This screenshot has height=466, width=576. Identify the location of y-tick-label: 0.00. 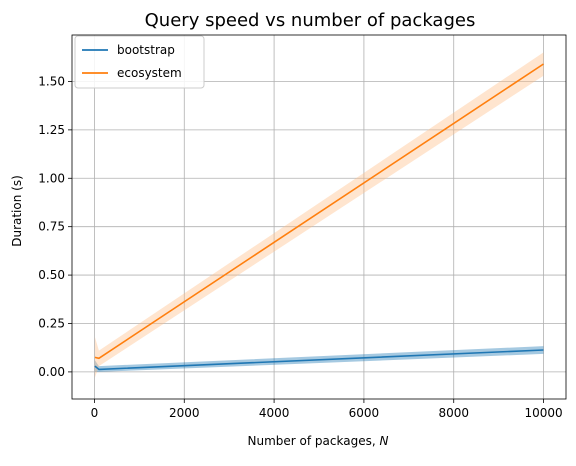
(51, 372).